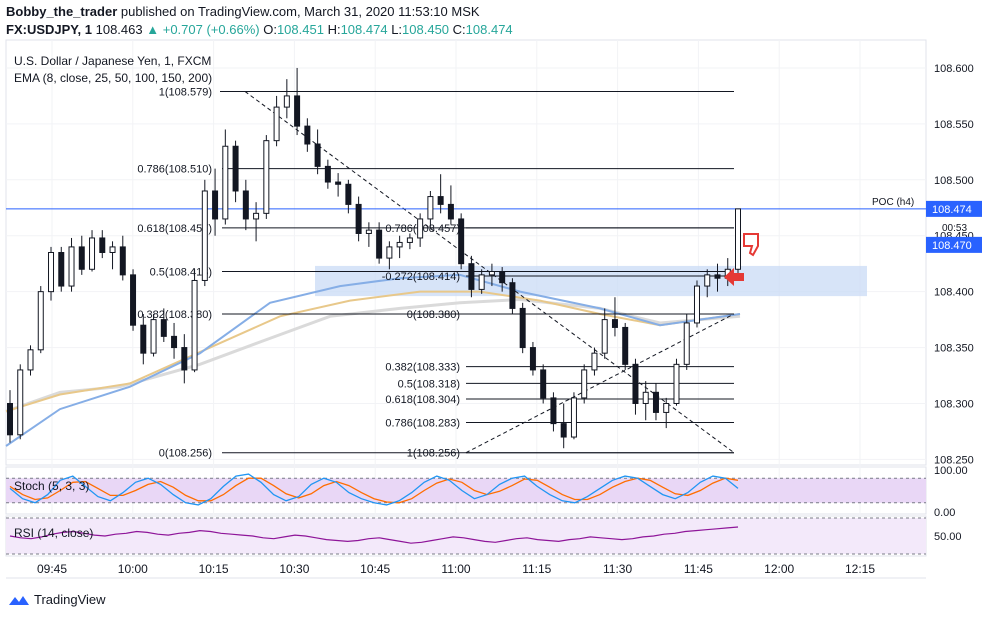  I want to click on last-price-text: 108.470, so click(952, 246).